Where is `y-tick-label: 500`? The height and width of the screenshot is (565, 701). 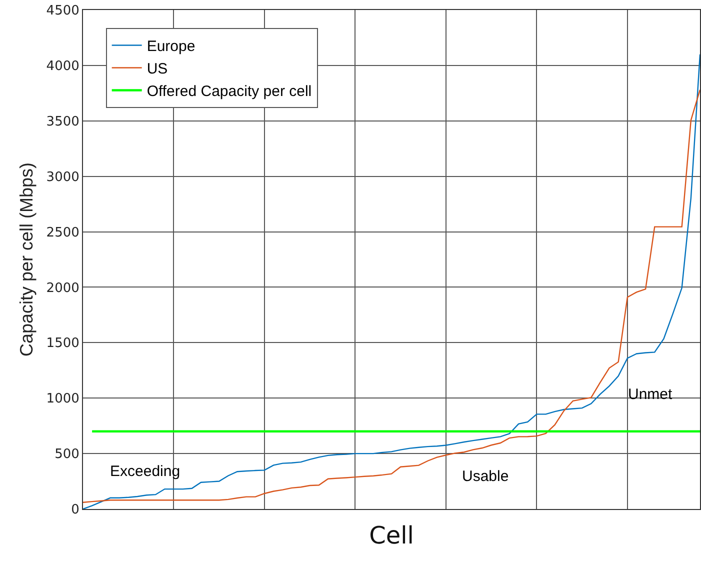 y-tick-label: 500 is located at coordinates (67, 454).